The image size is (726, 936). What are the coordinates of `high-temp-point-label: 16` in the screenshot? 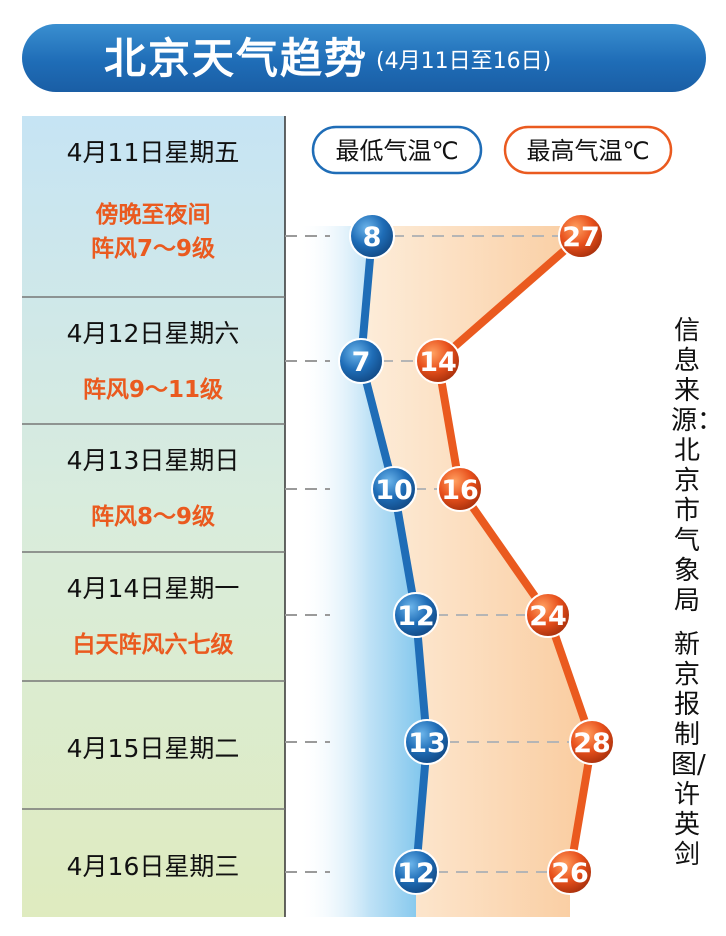 It's located at (460, 490).